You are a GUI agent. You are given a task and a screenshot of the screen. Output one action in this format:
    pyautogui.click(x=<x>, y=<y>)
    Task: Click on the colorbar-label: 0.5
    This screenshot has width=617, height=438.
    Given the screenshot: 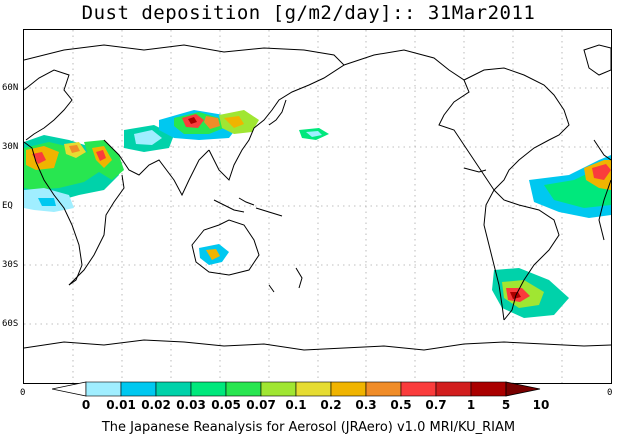 What is the action you would take?
    pyautogui.click(x=401, y=405)
    